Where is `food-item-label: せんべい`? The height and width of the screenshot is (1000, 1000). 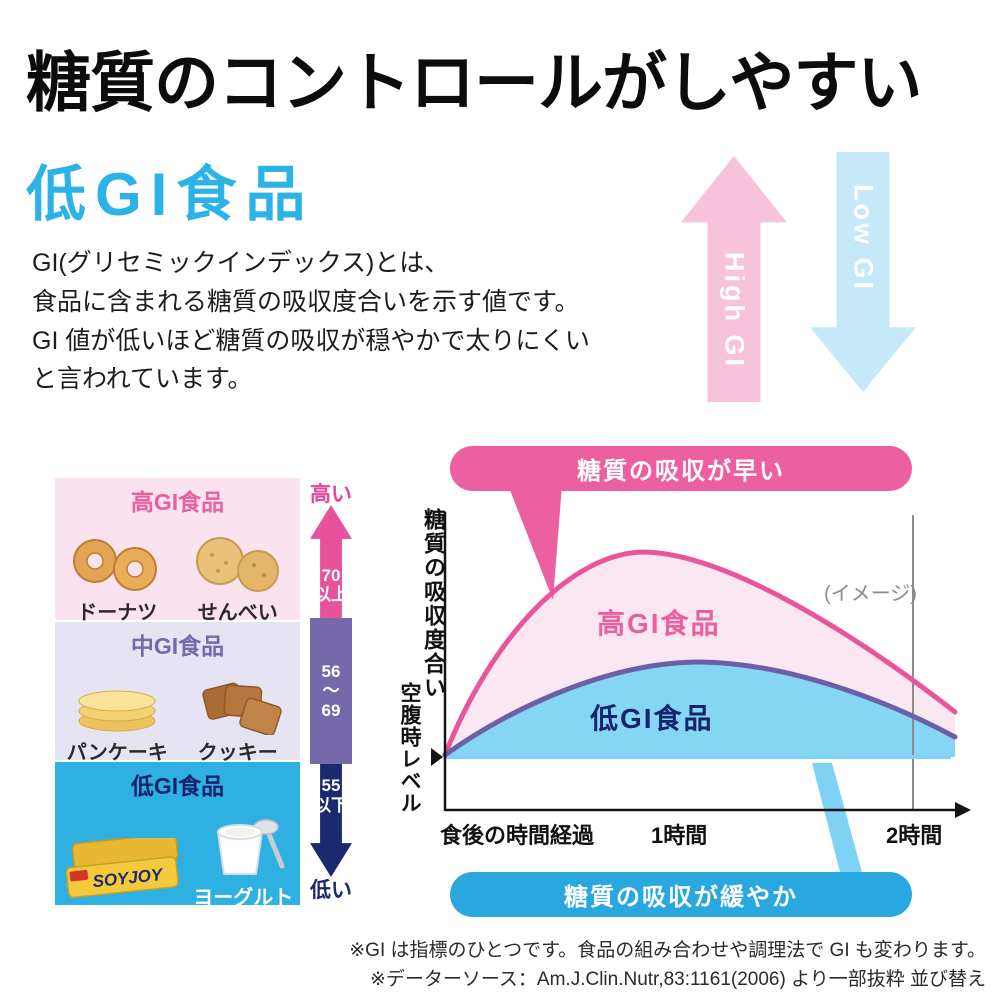
food-item-label: せんべい is located at coordinates (237, 613).